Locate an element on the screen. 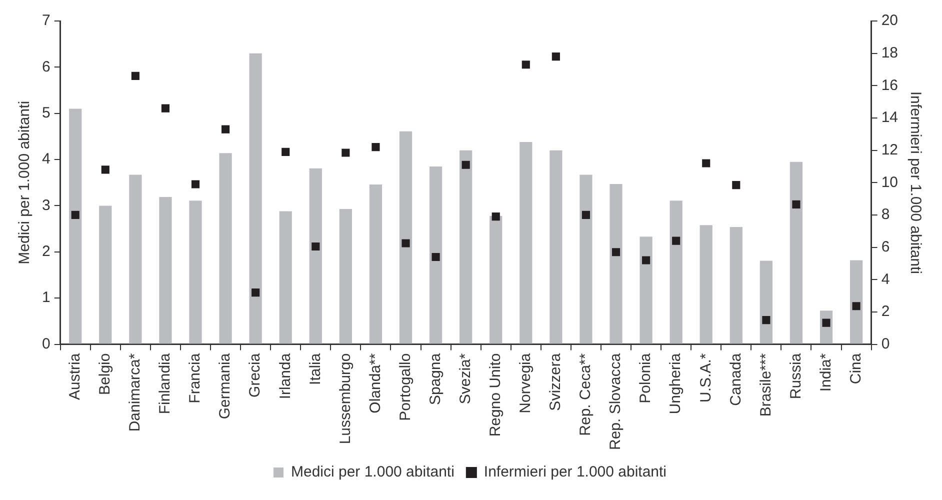 The width and height of the screenshot is (942, 500). x-tick-label: Polonia is located at coordinates (645, 378).